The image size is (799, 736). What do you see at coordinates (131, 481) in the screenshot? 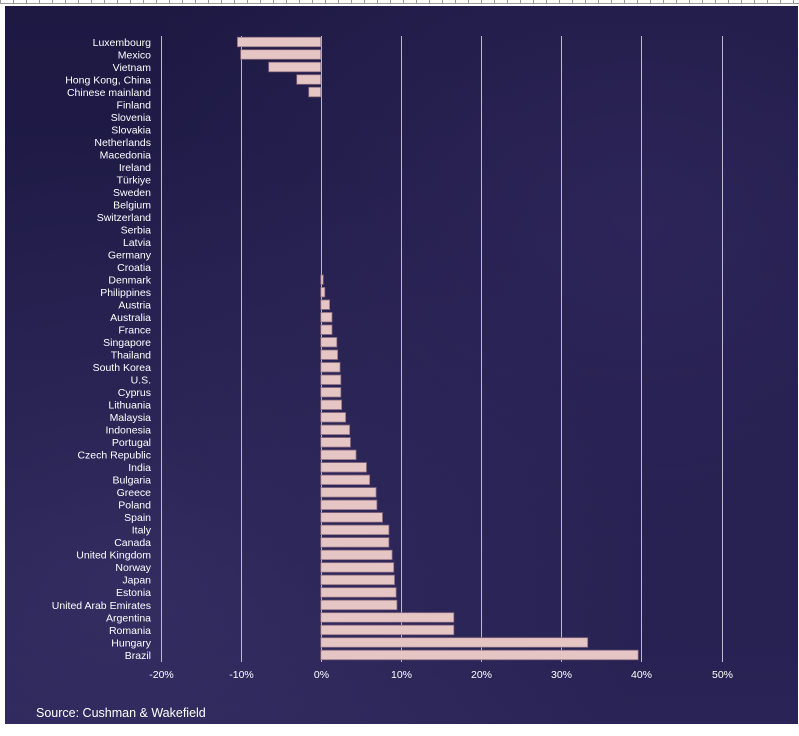
I see `category-label: Bulgaria` at bounding box center [131, 481].